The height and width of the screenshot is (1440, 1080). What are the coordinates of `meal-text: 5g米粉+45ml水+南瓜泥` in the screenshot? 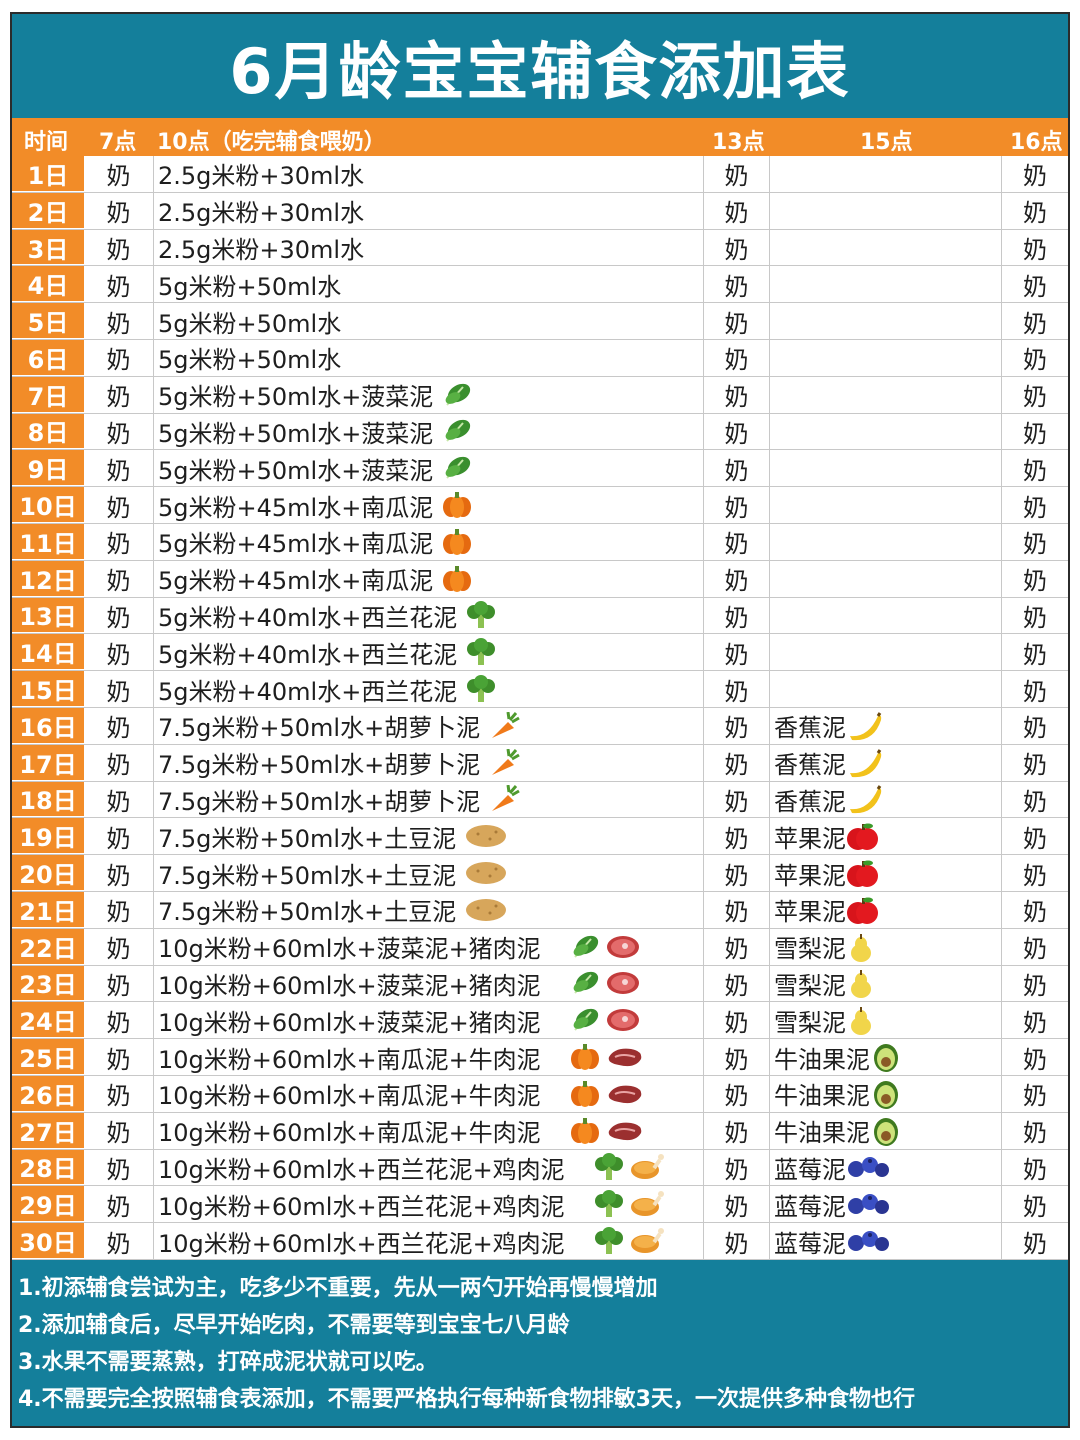 It's located at (296, 581).